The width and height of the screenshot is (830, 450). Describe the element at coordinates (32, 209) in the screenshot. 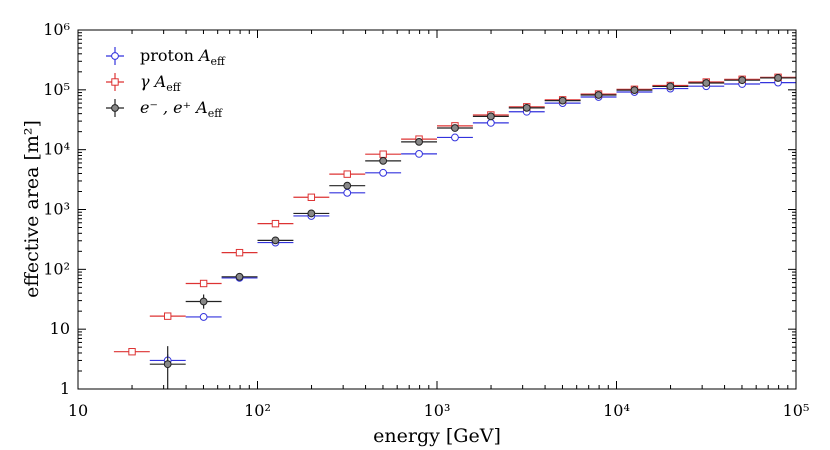

I see `y-axis-label: effective area [m²]` at that location.